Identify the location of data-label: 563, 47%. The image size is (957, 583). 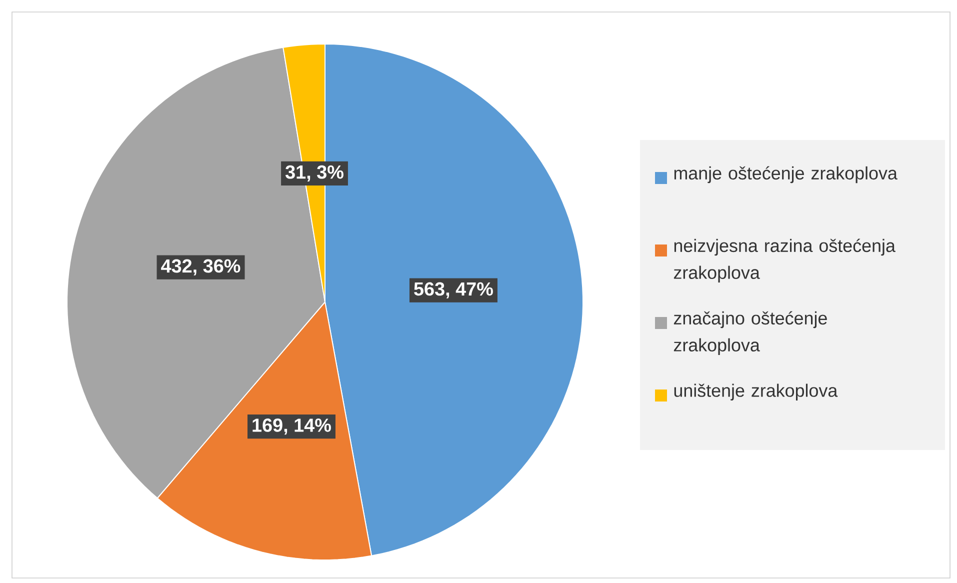
(453, 290).